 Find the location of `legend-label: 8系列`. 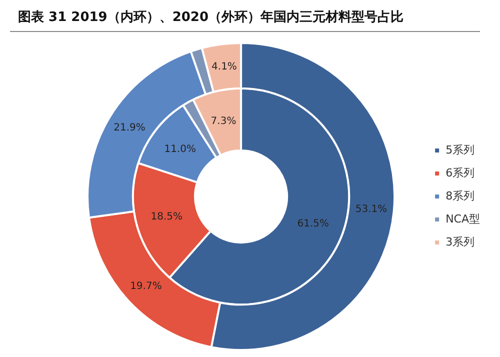

legend-label: 8系列 is located at coordinates (460, 195).